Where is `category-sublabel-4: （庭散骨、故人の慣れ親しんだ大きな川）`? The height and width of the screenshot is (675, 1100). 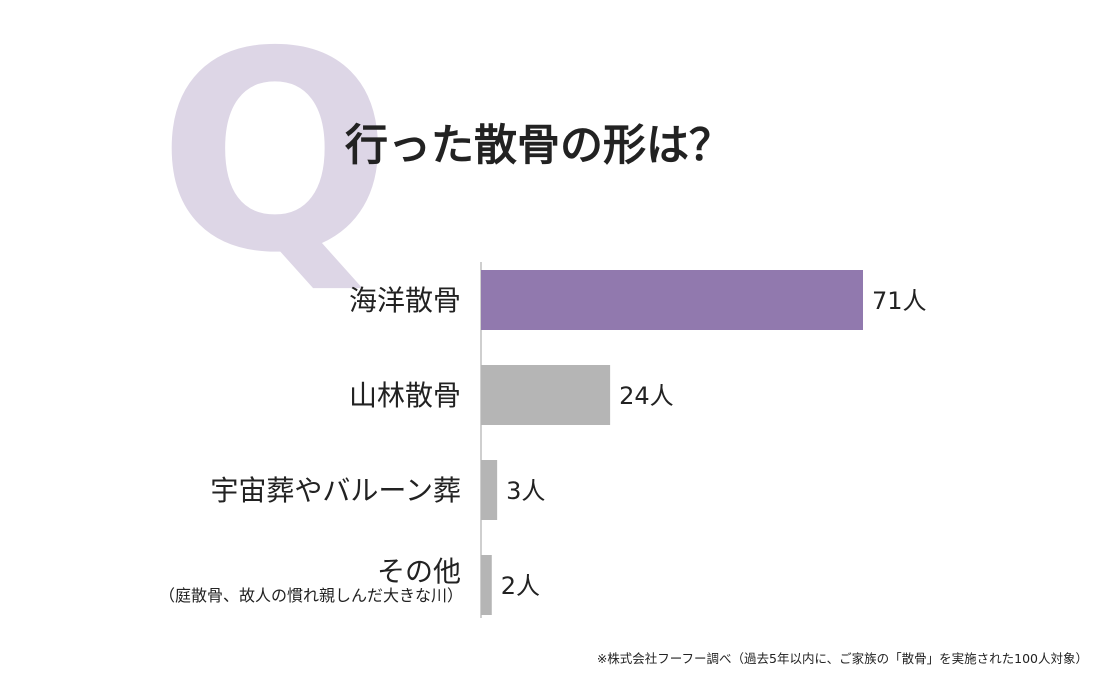 category-sublabel-4: （庭散骨、故人の慣れ親しんだ大きな川） is located at coordinates (311, 595).